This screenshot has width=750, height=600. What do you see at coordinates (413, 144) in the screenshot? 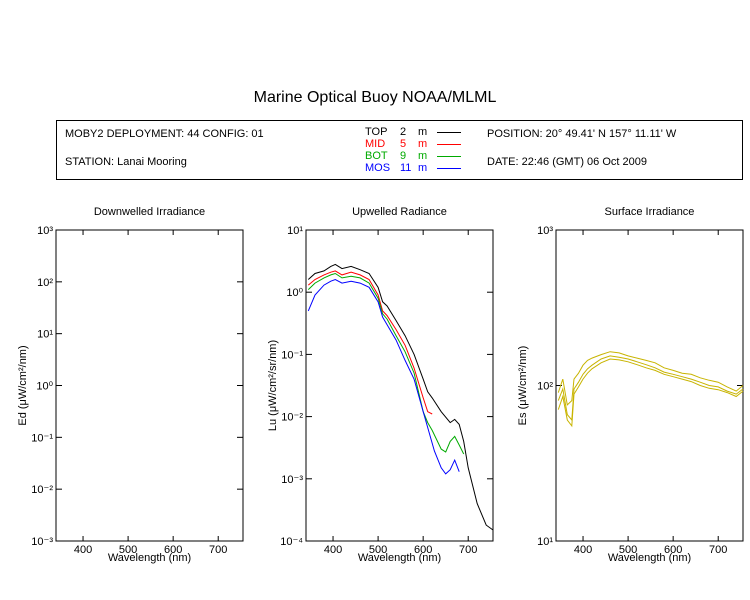
I see `legend-entry-mid: MID 5 m` at bounding box center [413, 144].